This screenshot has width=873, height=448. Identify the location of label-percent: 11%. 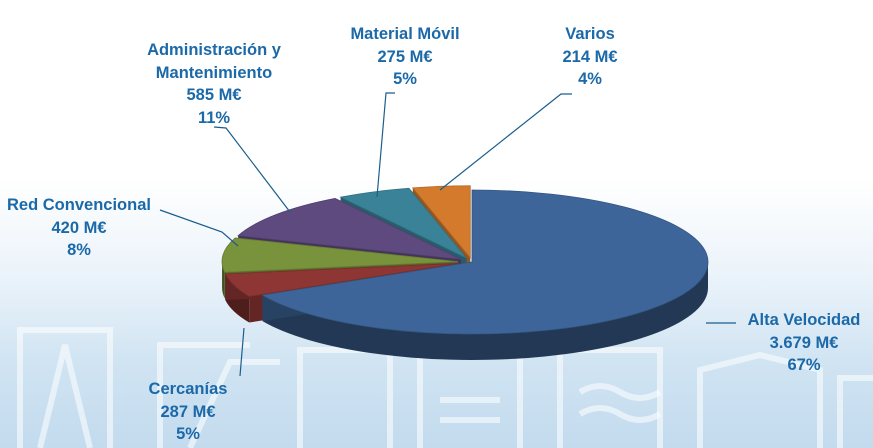
(214, 117).